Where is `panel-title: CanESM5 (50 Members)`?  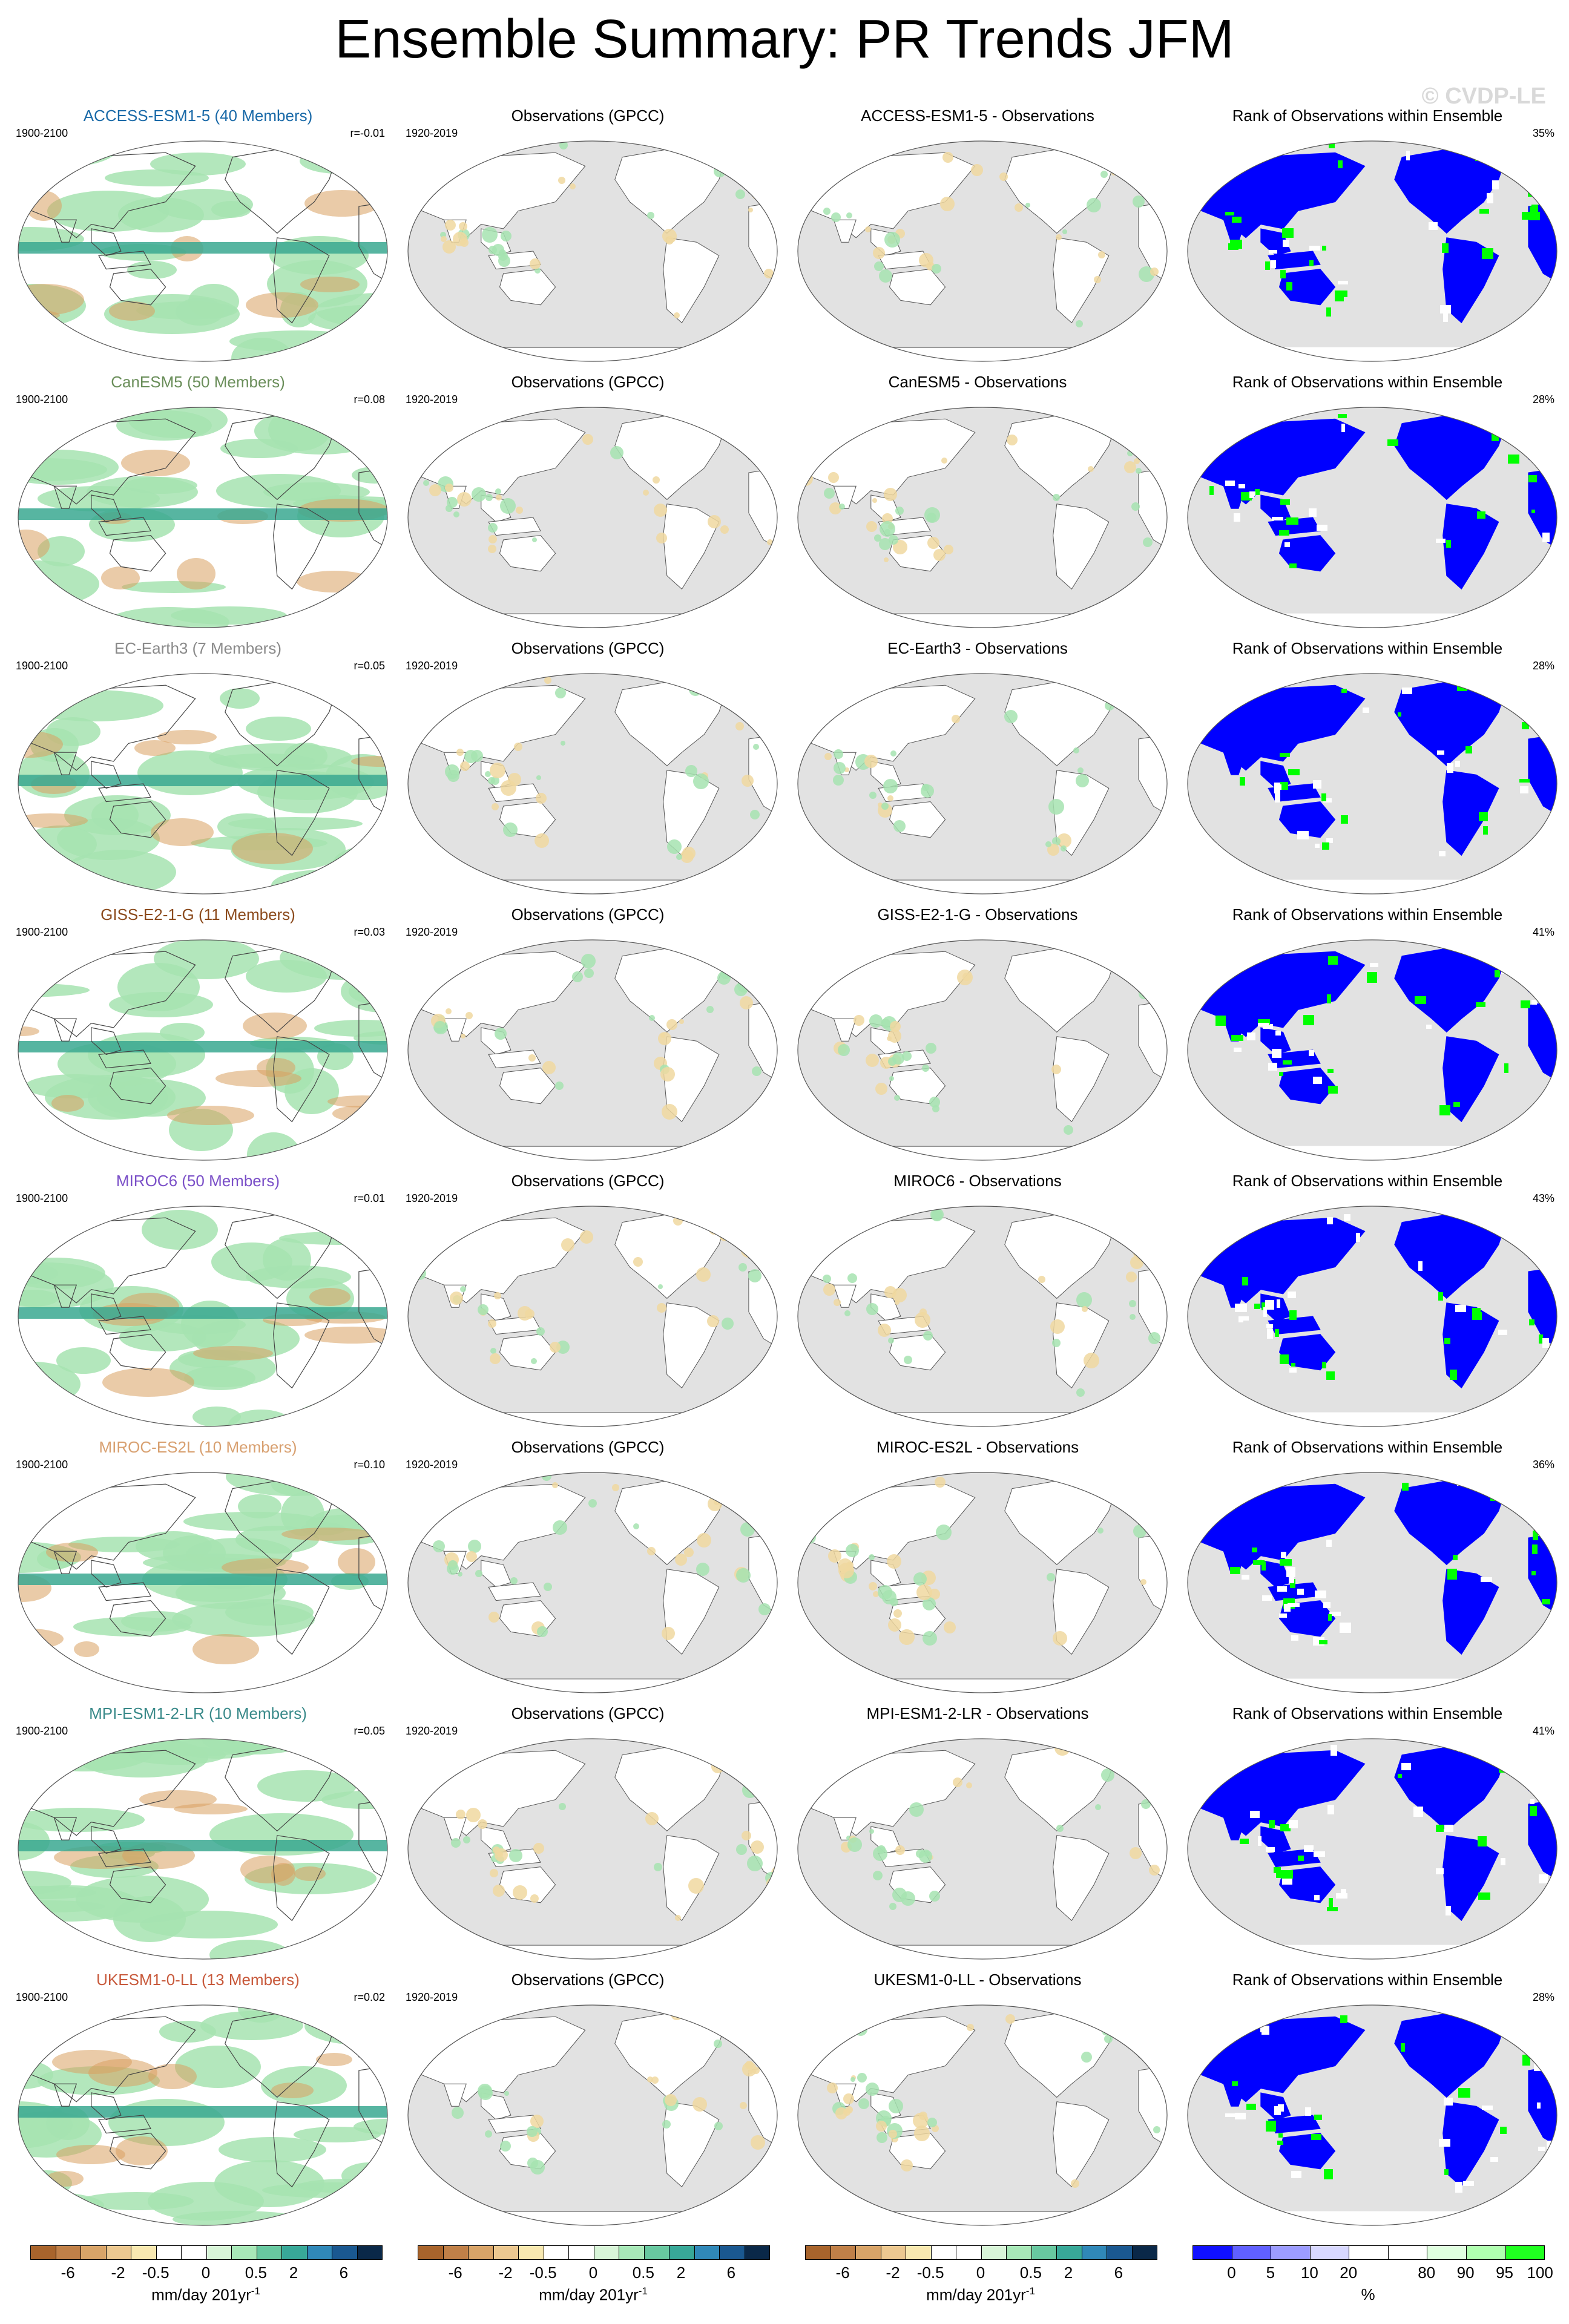 panel-title: CanESM5 (50 Members) is located at coordinates (198, 382).